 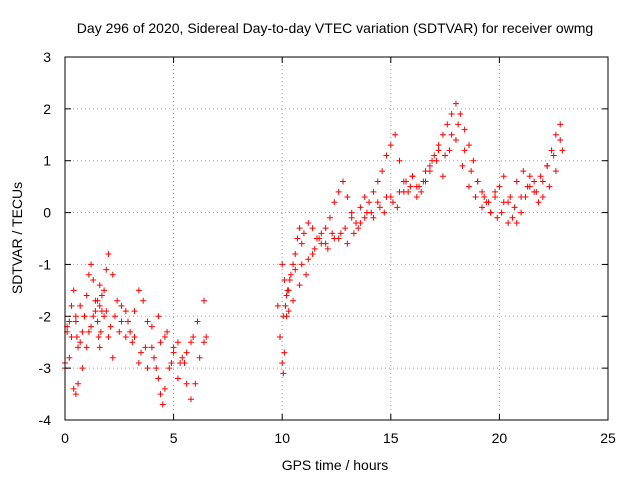 What do you see at coordinates (282, 438) in the screenshot?
I see `x-tick-label: 10` at bounding box center [282, 438].